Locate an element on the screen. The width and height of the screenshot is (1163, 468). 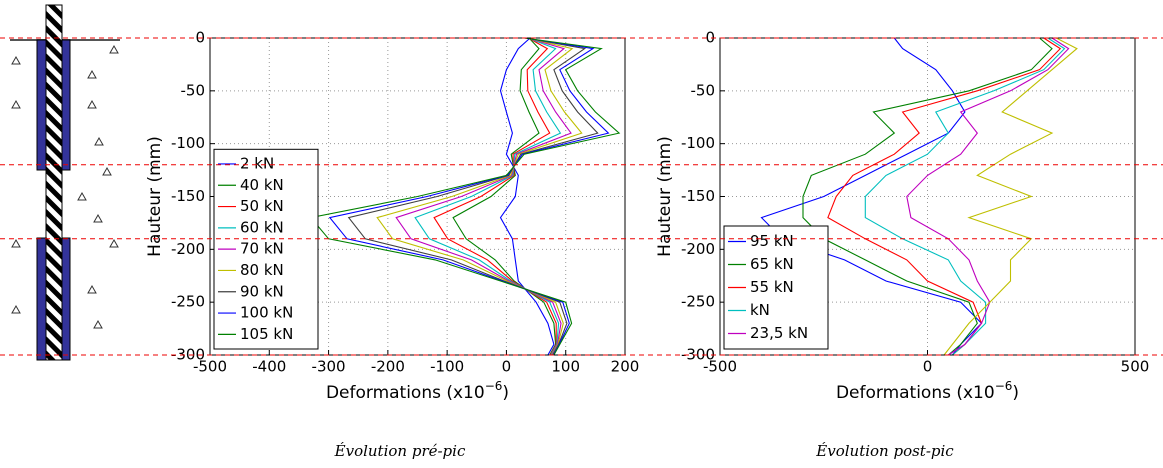
pile-schematic is located at coordinates (65, 182).